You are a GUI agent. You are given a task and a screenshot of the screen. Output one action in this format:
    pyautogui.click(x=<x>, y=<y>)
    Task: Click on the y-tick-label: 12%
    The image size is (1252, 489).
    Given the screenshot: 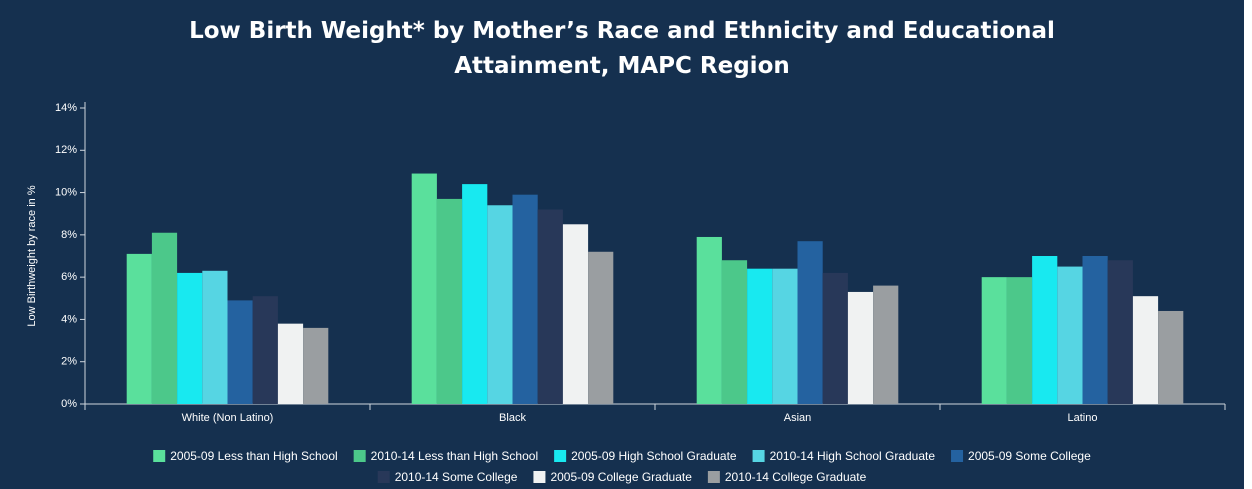 What is the action you would take?
    pyautogui.click(x=66, y=150)
    